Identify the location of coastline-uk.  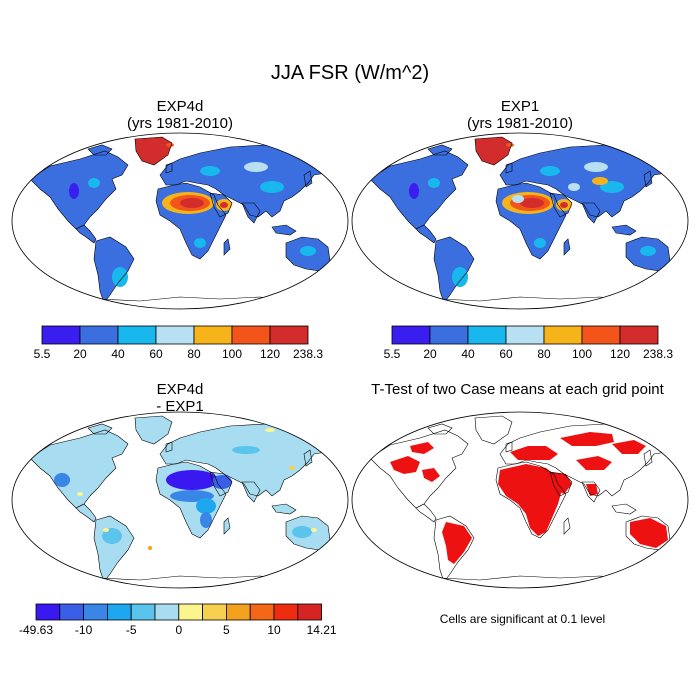
(509, 168).